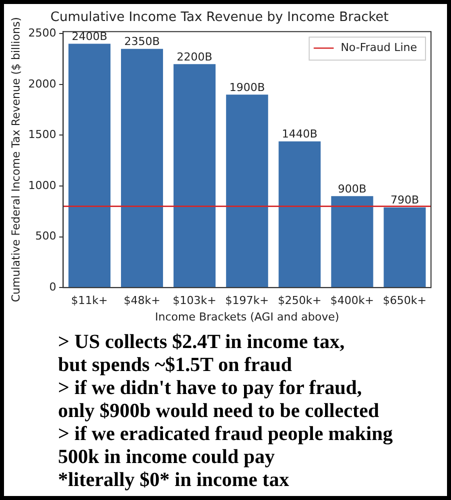  What do you see at coordinates (142, 301) in the screenshot?
I see `x-tick-label: $48k+` at bounding box center [142, 301].